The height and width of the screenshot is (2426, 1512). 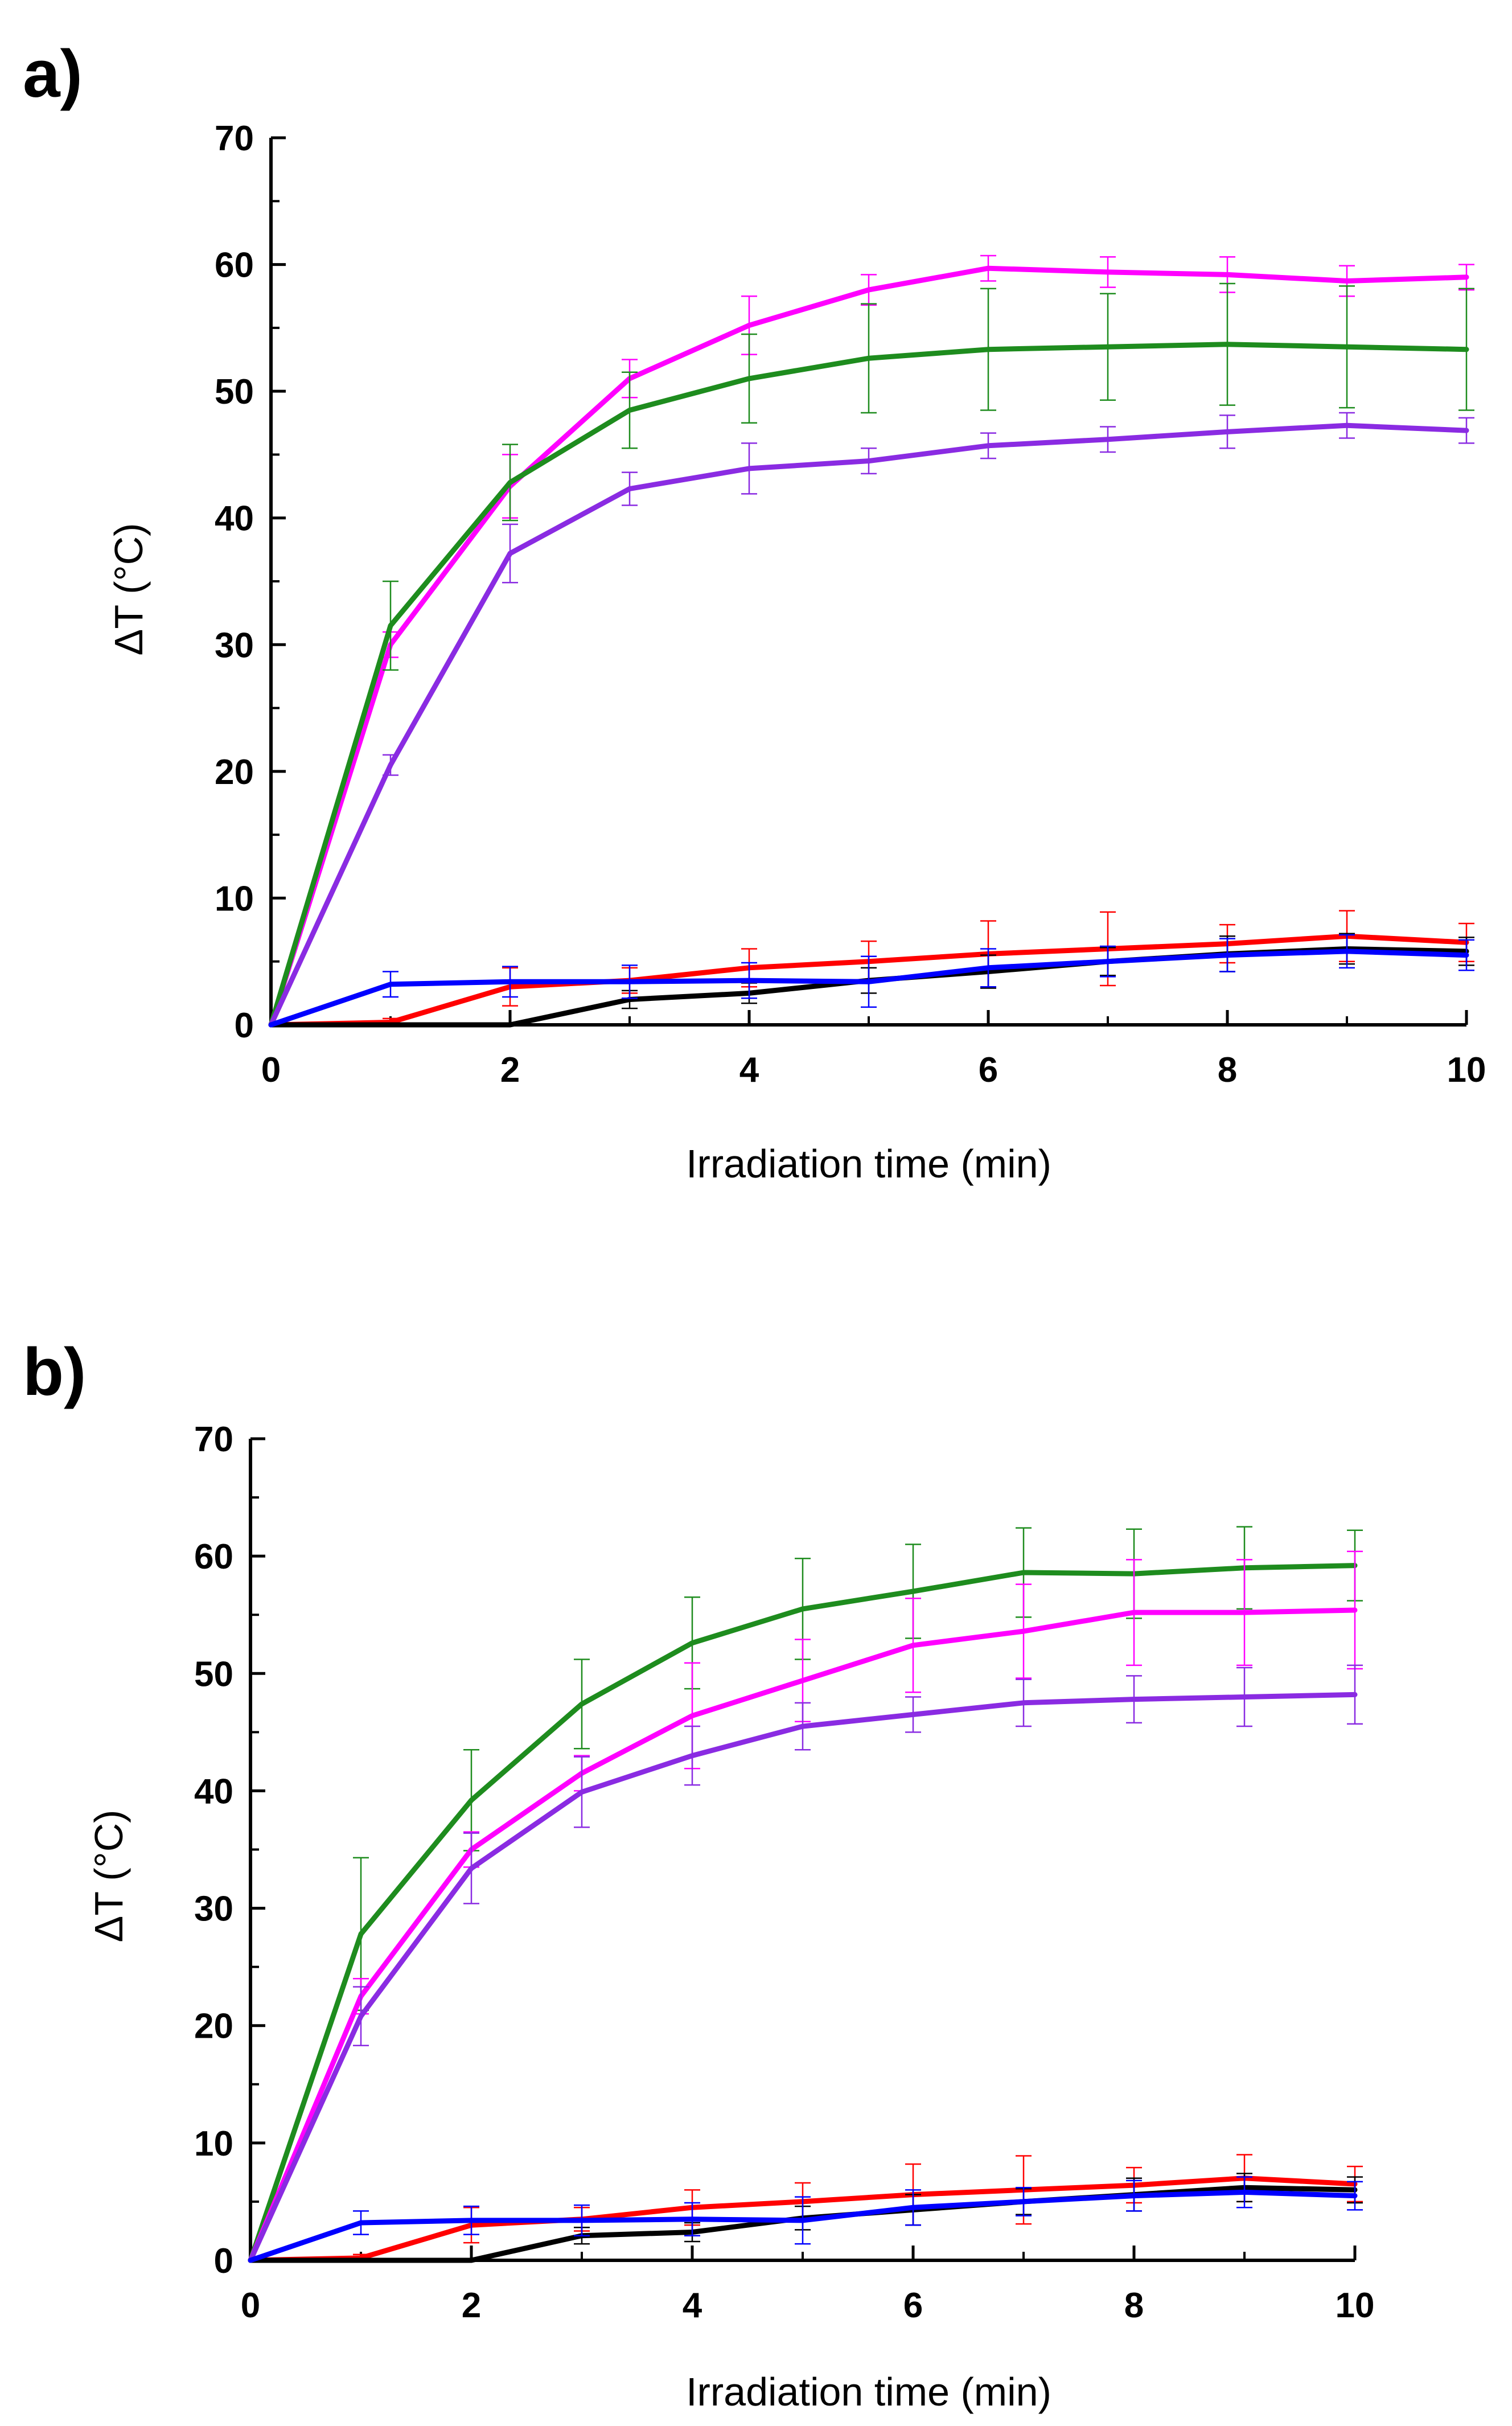 I want to click on panel-a-y-tick-label: 0, so click(x=244, y=1025).